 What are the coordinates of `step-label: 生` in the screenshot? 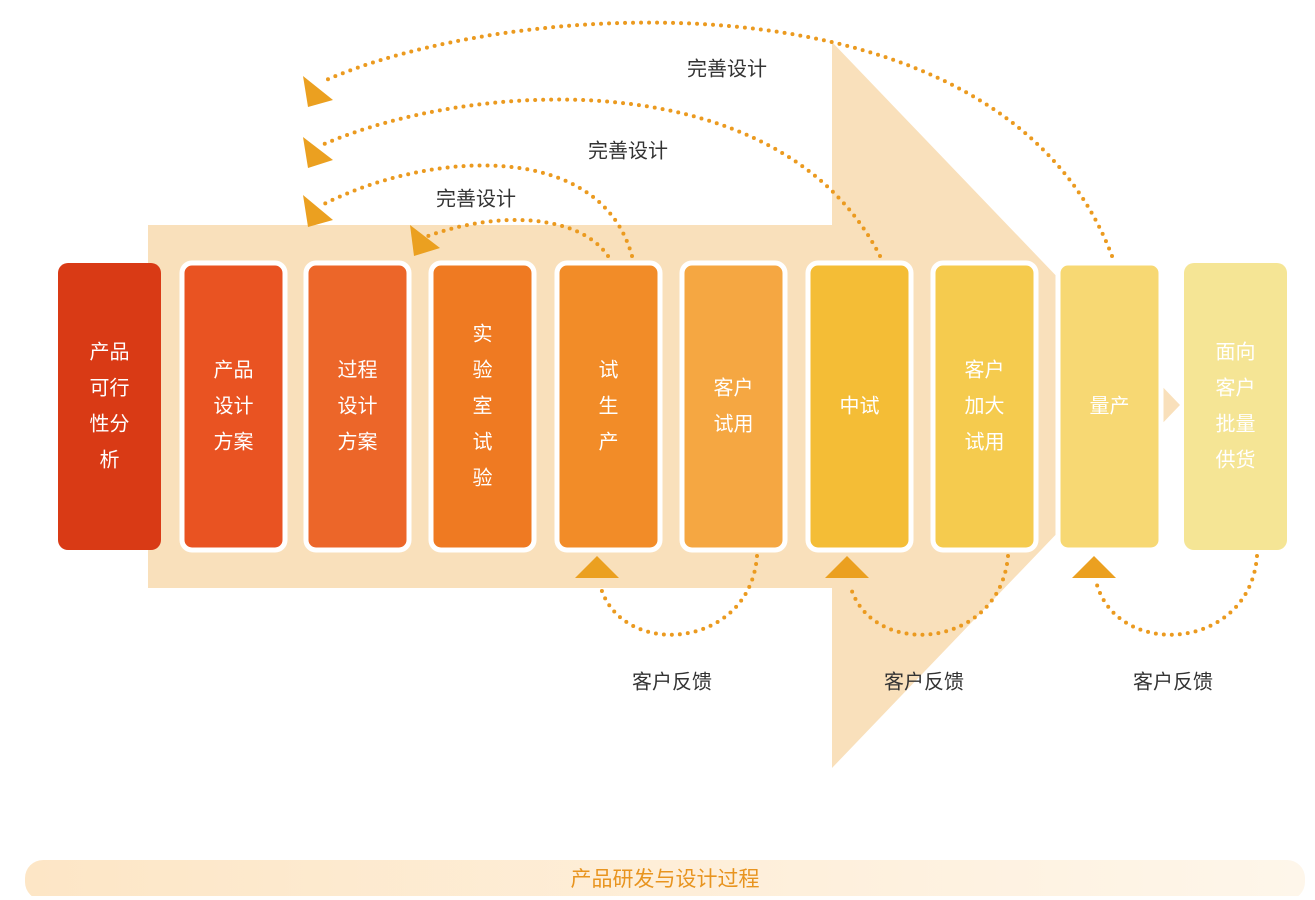 It's located at (609, 406).